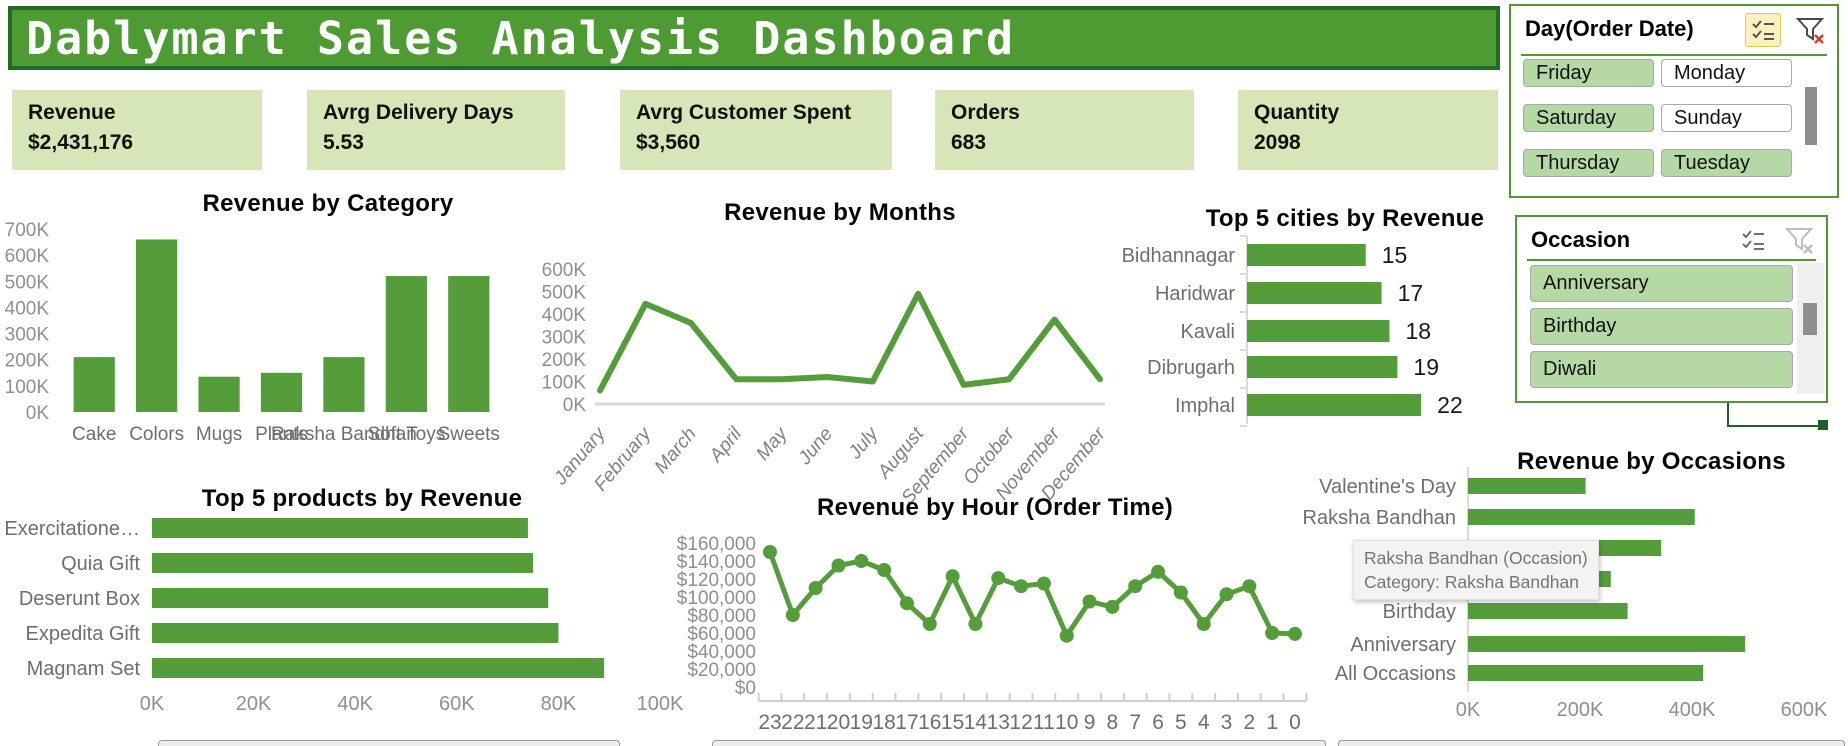 The height and width of the screenshot is (746, 1848). Describe the element at coordinates (342, 563) in the screenshot. I see `bar-Quia Gift` at that location.